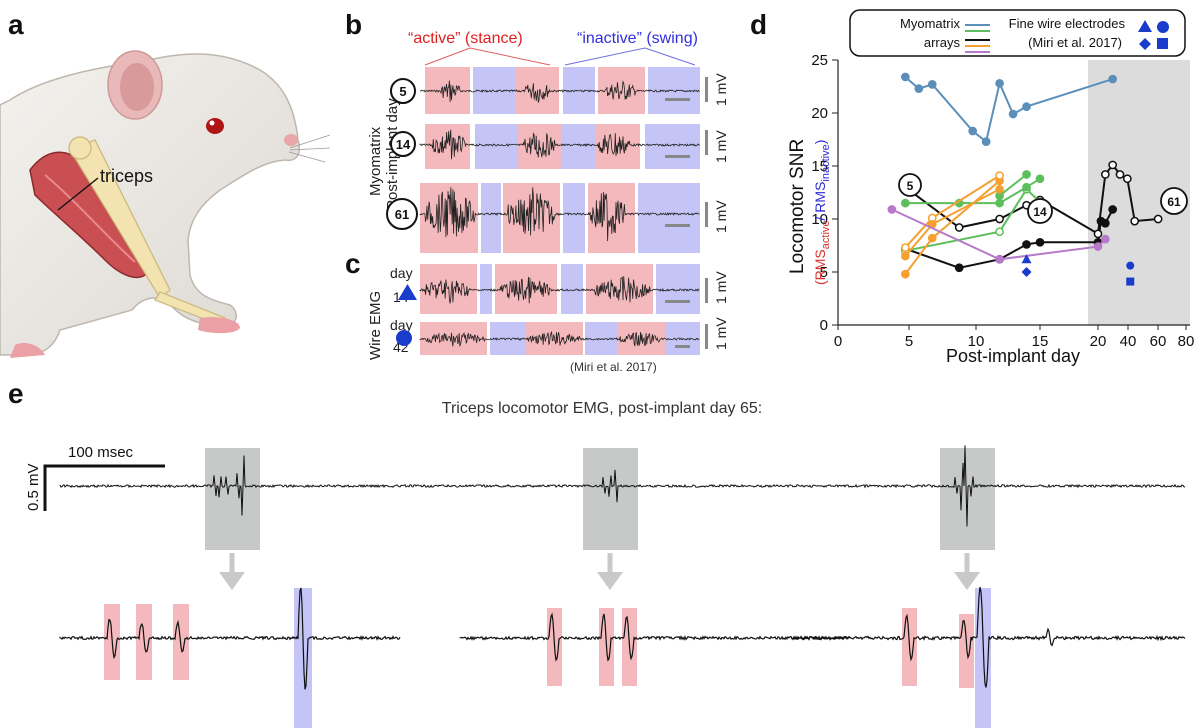  Describe the element at coordinates (824, 325) in the screenshot. I see `y-tick-label: 0` at that location.